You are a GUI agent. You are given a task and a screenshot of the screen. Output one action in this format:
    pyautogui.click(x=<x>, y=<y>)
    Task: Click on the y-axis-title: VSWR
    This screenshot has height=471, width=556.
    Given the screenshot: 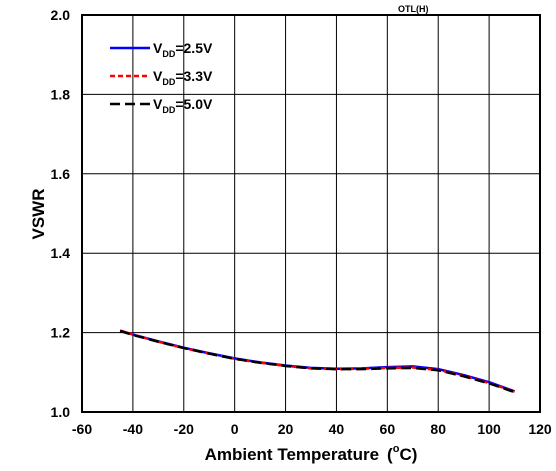 What is the action you would take?
    pyautogui.click(x=38, y=214)
    